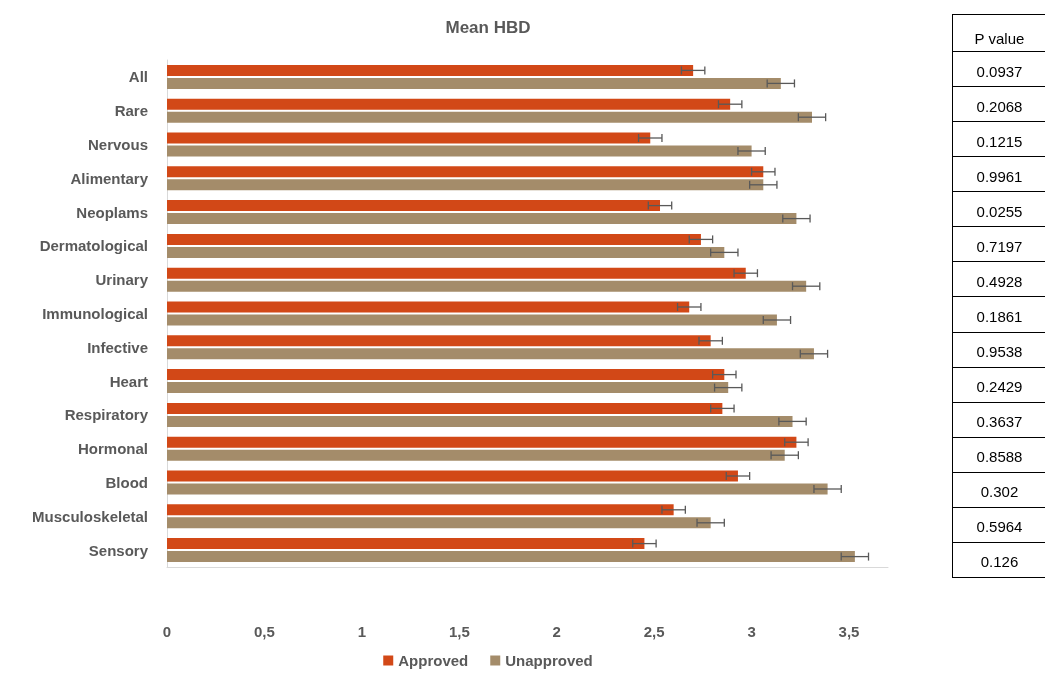 This screenshot has height=675, width=1045. Describe the element at coordinates (128, 381) in the screenshot. I see `y-tick-label: Heart` at that location.